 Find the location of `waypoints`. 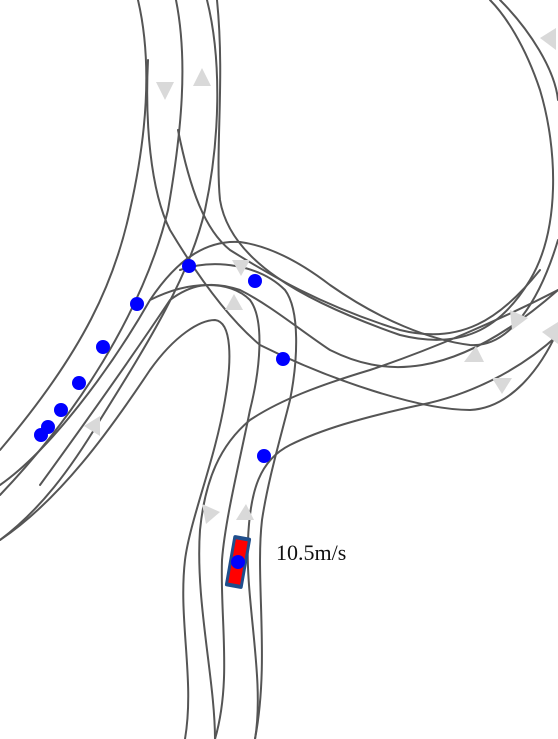

waypoints is located at coordinates (162, 361).